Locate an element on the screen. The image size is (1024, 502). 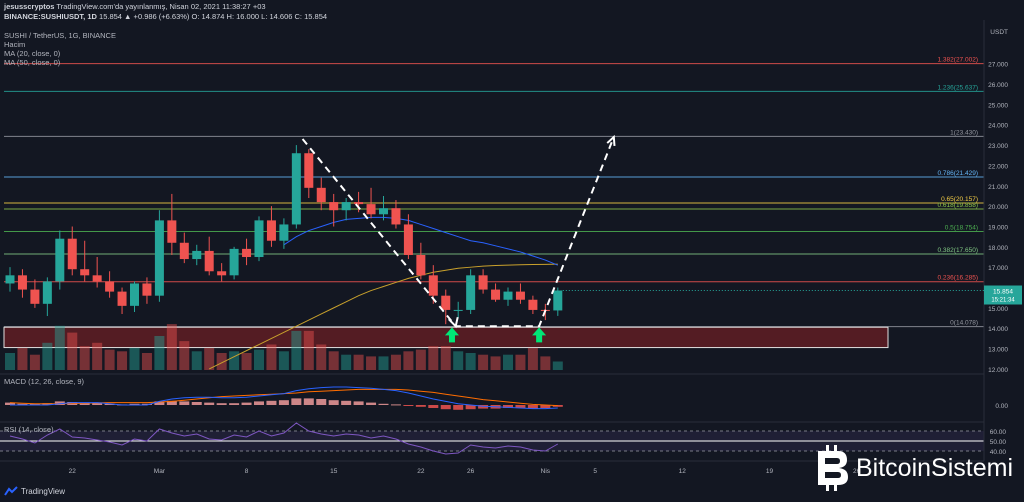
fib-label: 0.65(20.157) is located at coordinates (959, 199).